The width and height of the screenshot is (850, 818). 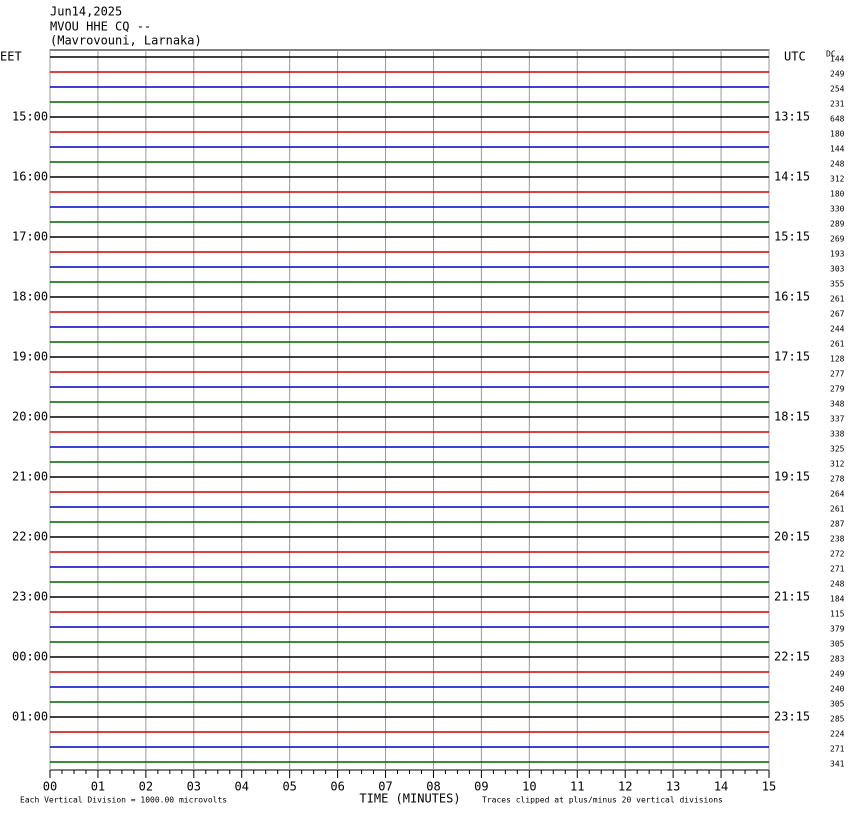 I want to click on dc-value: 648, so click(x=837, y=119).